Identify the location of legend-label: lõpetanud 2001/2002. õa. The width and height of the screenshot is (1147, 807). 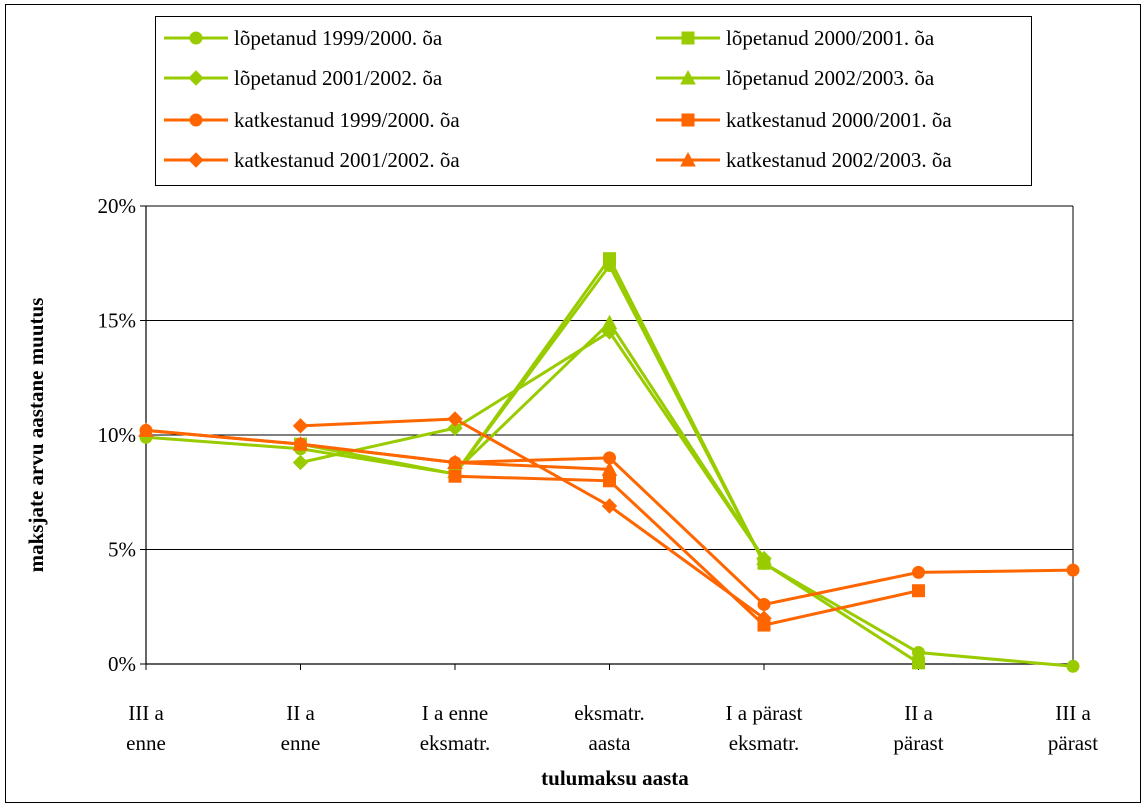
(338, 77).